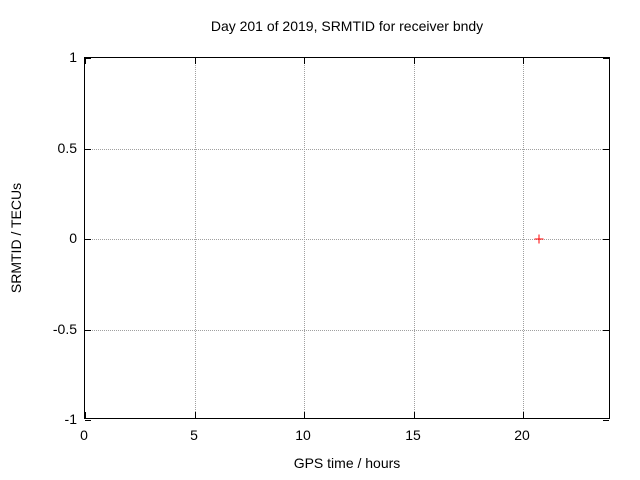 The width and height of the screenshot is (640, 480). I want to click on y-tick-label: 0.5, so click(67, 148).